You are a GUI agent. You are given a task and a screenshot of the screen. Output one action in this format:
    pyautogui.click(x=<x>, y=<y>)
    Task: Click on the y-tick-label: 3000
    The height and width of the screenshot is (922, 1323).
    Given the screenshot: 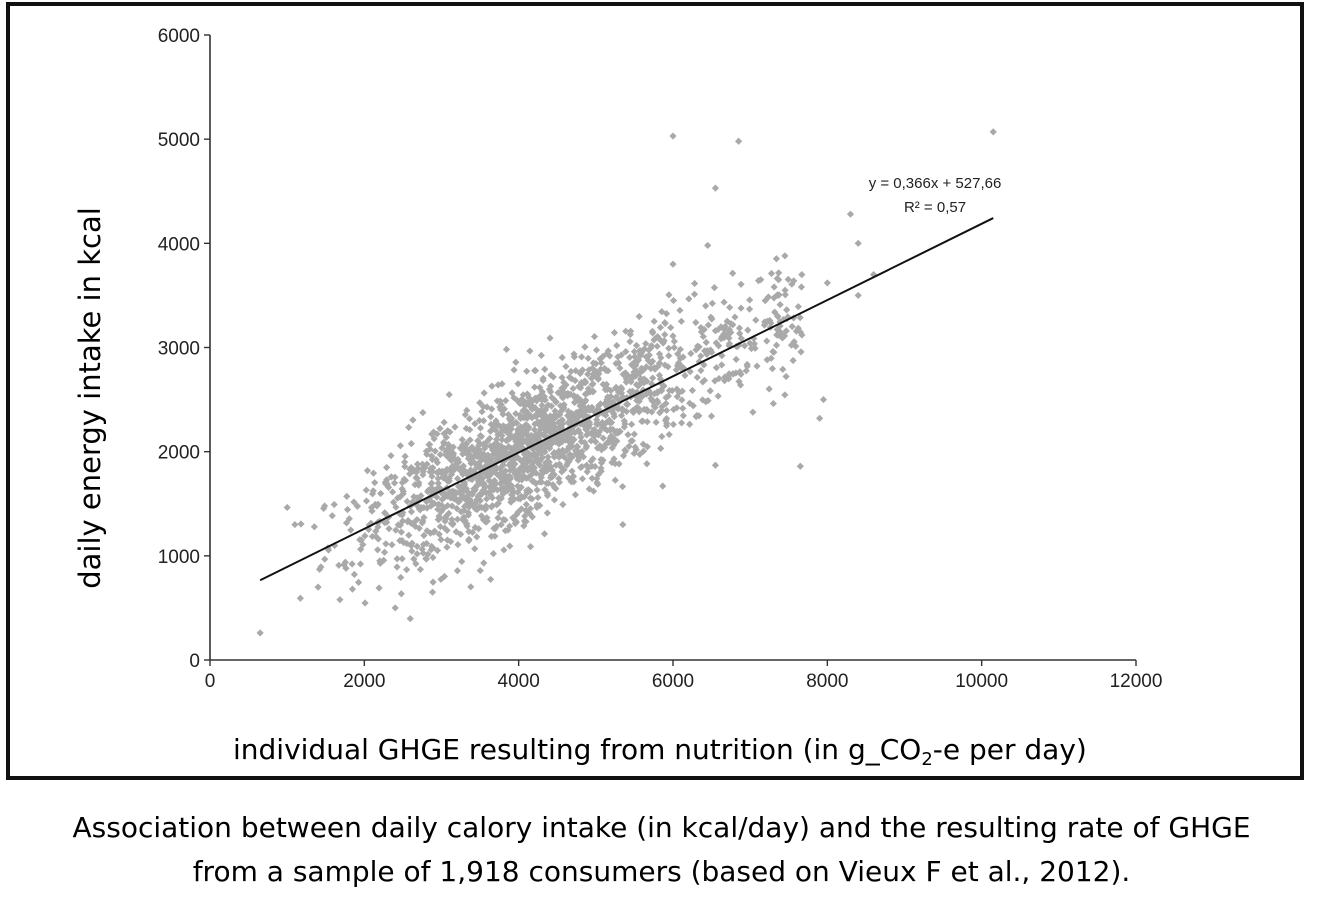 What is the action you would take?
    pyautogui.click(x=179, y=349)
    